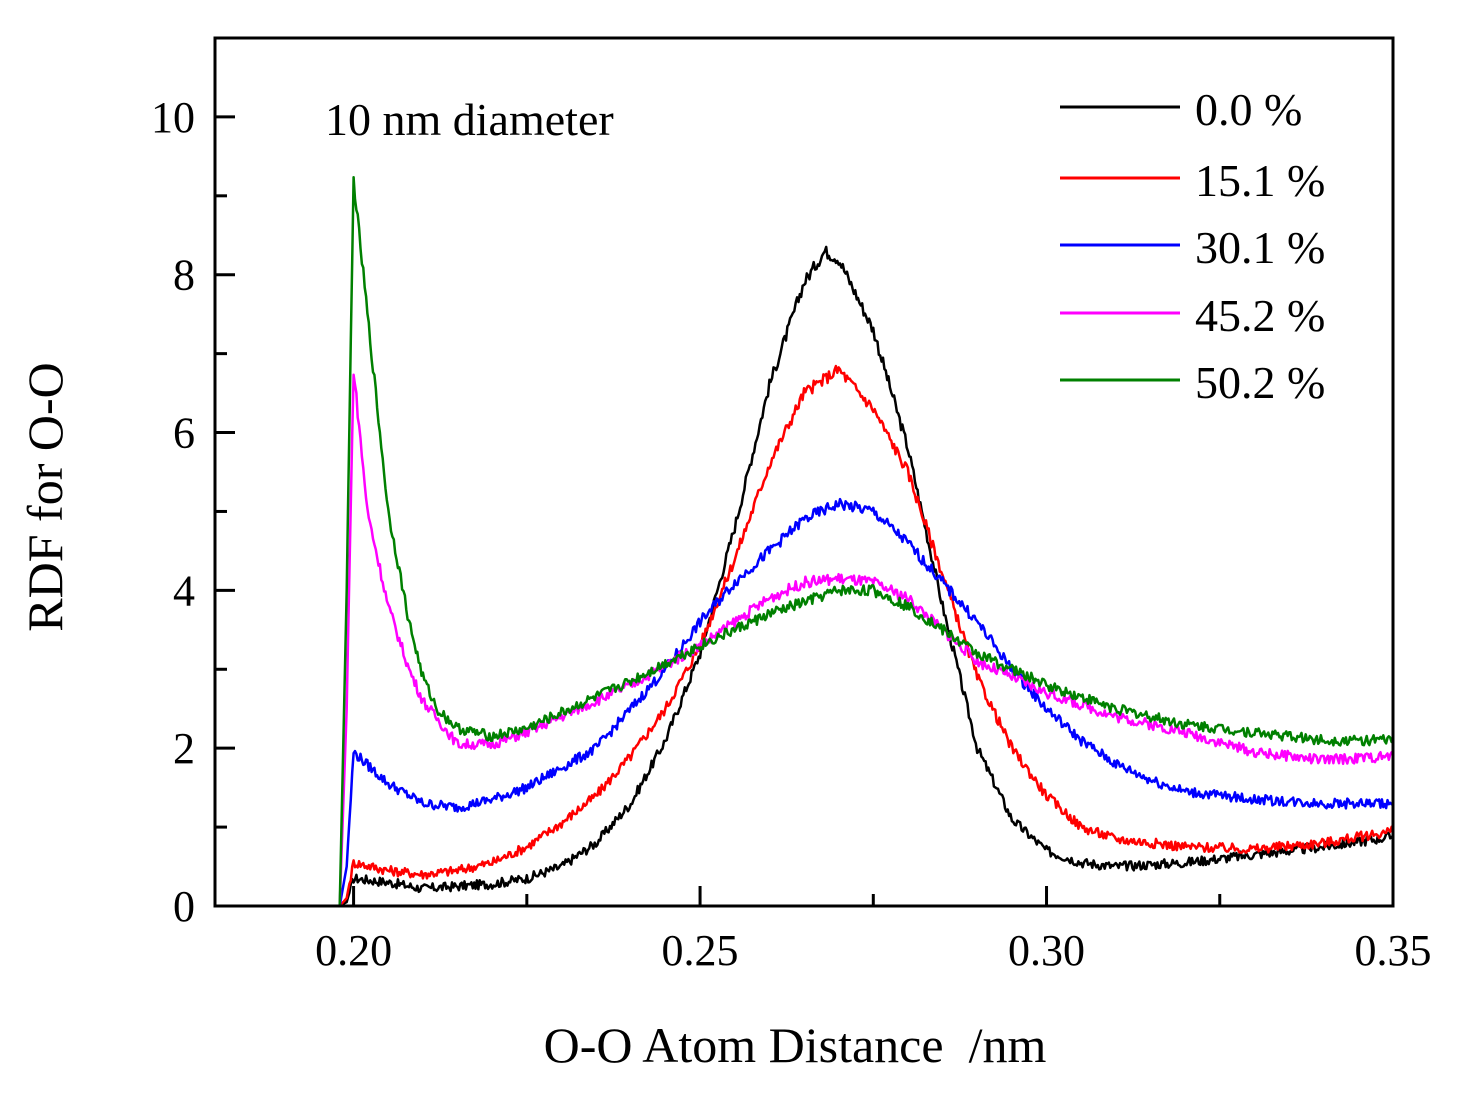 The width and height of the screenshot is (1459, 1102). I want to click on y-tick-label: 4, so click(184, 590).